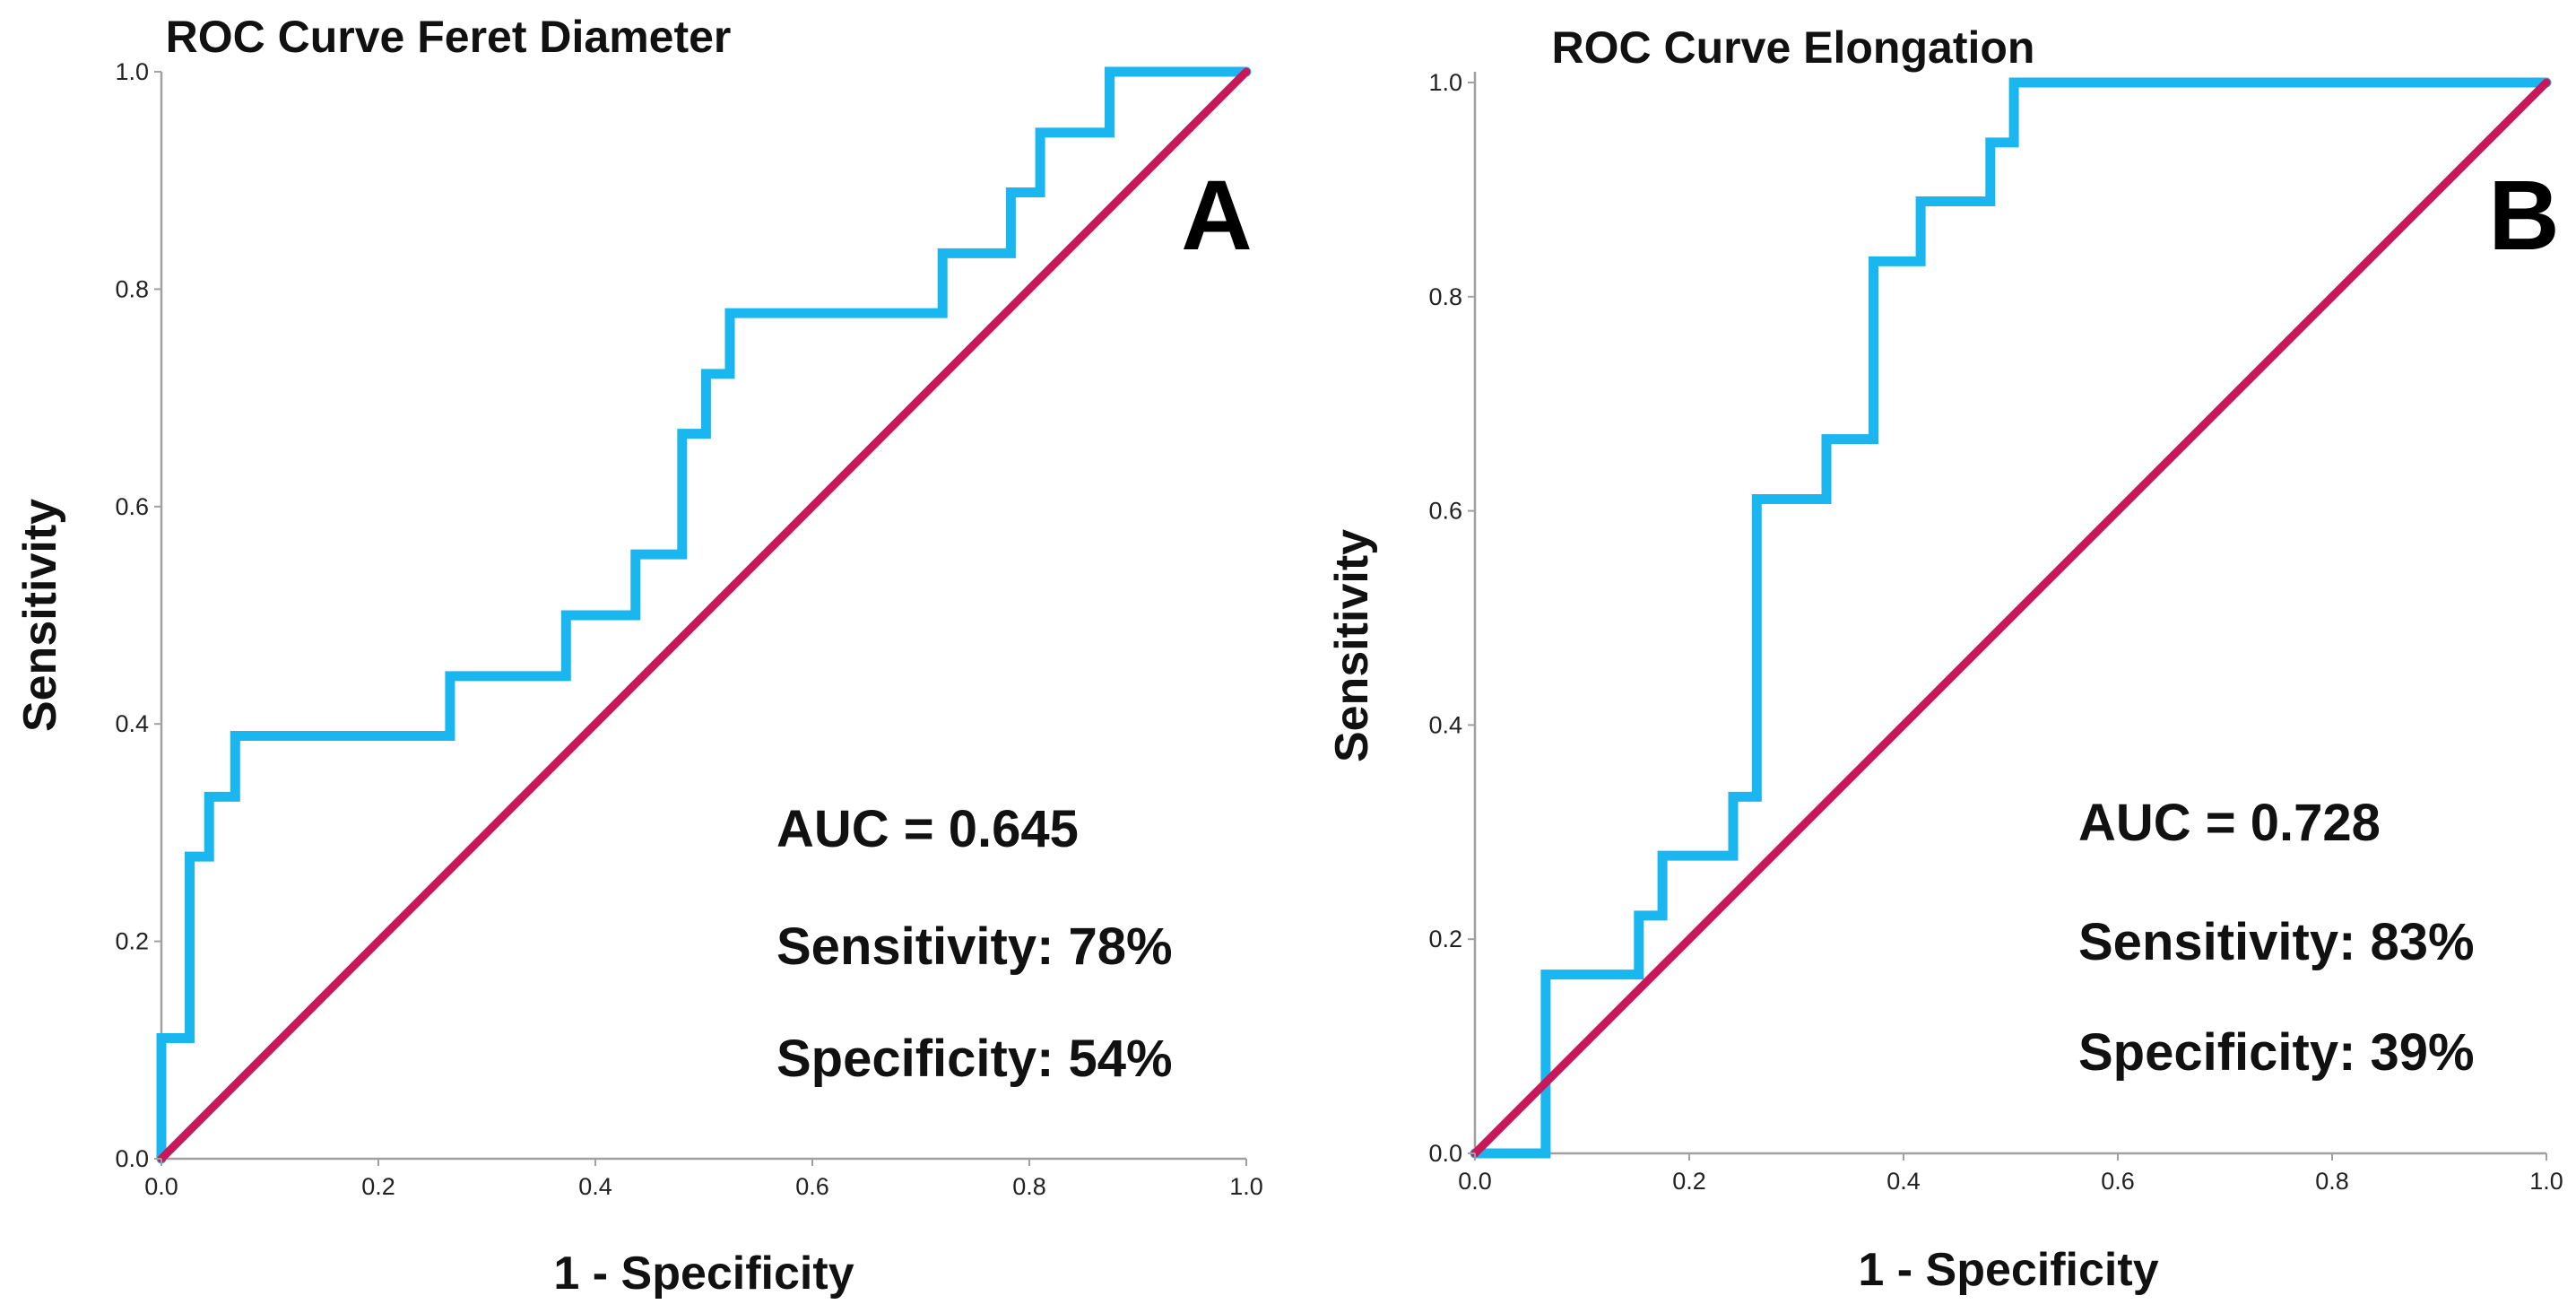  What do you see at coordinates (1216, 216) in the screenshot?
I see `panel-label: A` at bounding box center [1216, 216].